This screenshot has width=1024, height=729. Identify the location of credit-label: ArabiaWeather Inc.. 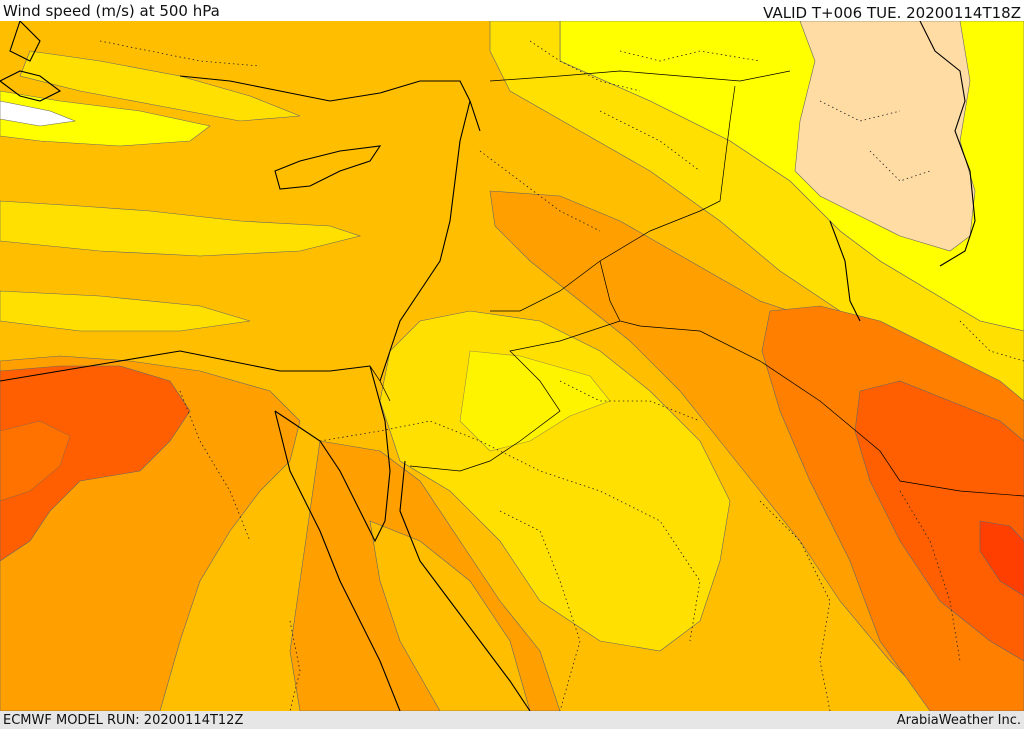
(958, 720).